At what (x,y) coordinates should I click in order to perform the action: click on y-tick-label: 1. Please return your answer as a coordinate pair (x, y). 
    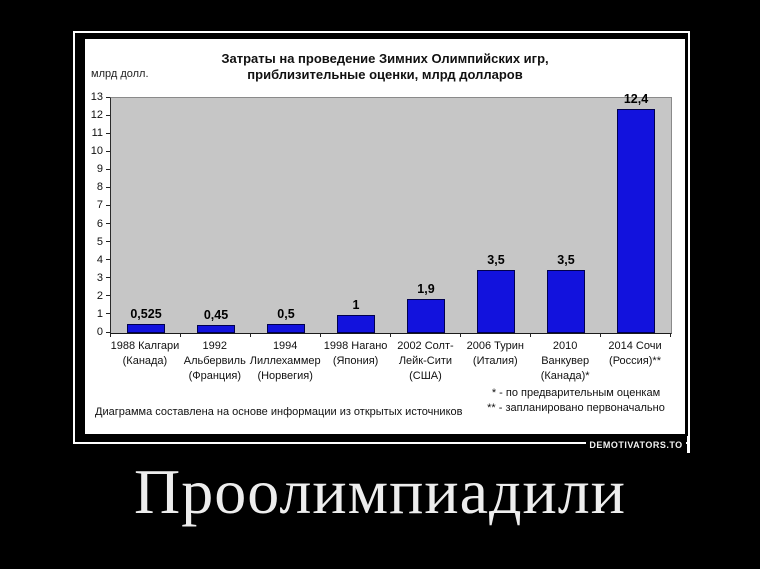
    Looking at the image, I should click on (99, 313).